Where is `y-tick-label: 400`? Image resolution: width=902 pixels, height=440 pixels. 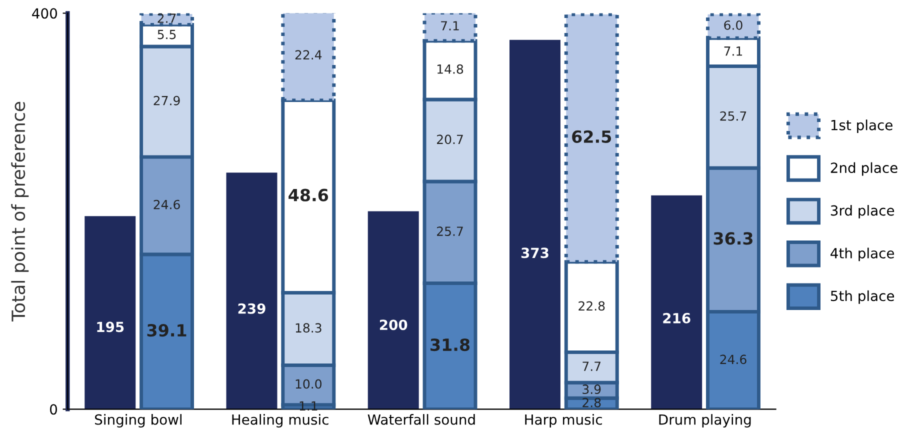 y-tick-label: 400 is located at coordinates (45, 13).